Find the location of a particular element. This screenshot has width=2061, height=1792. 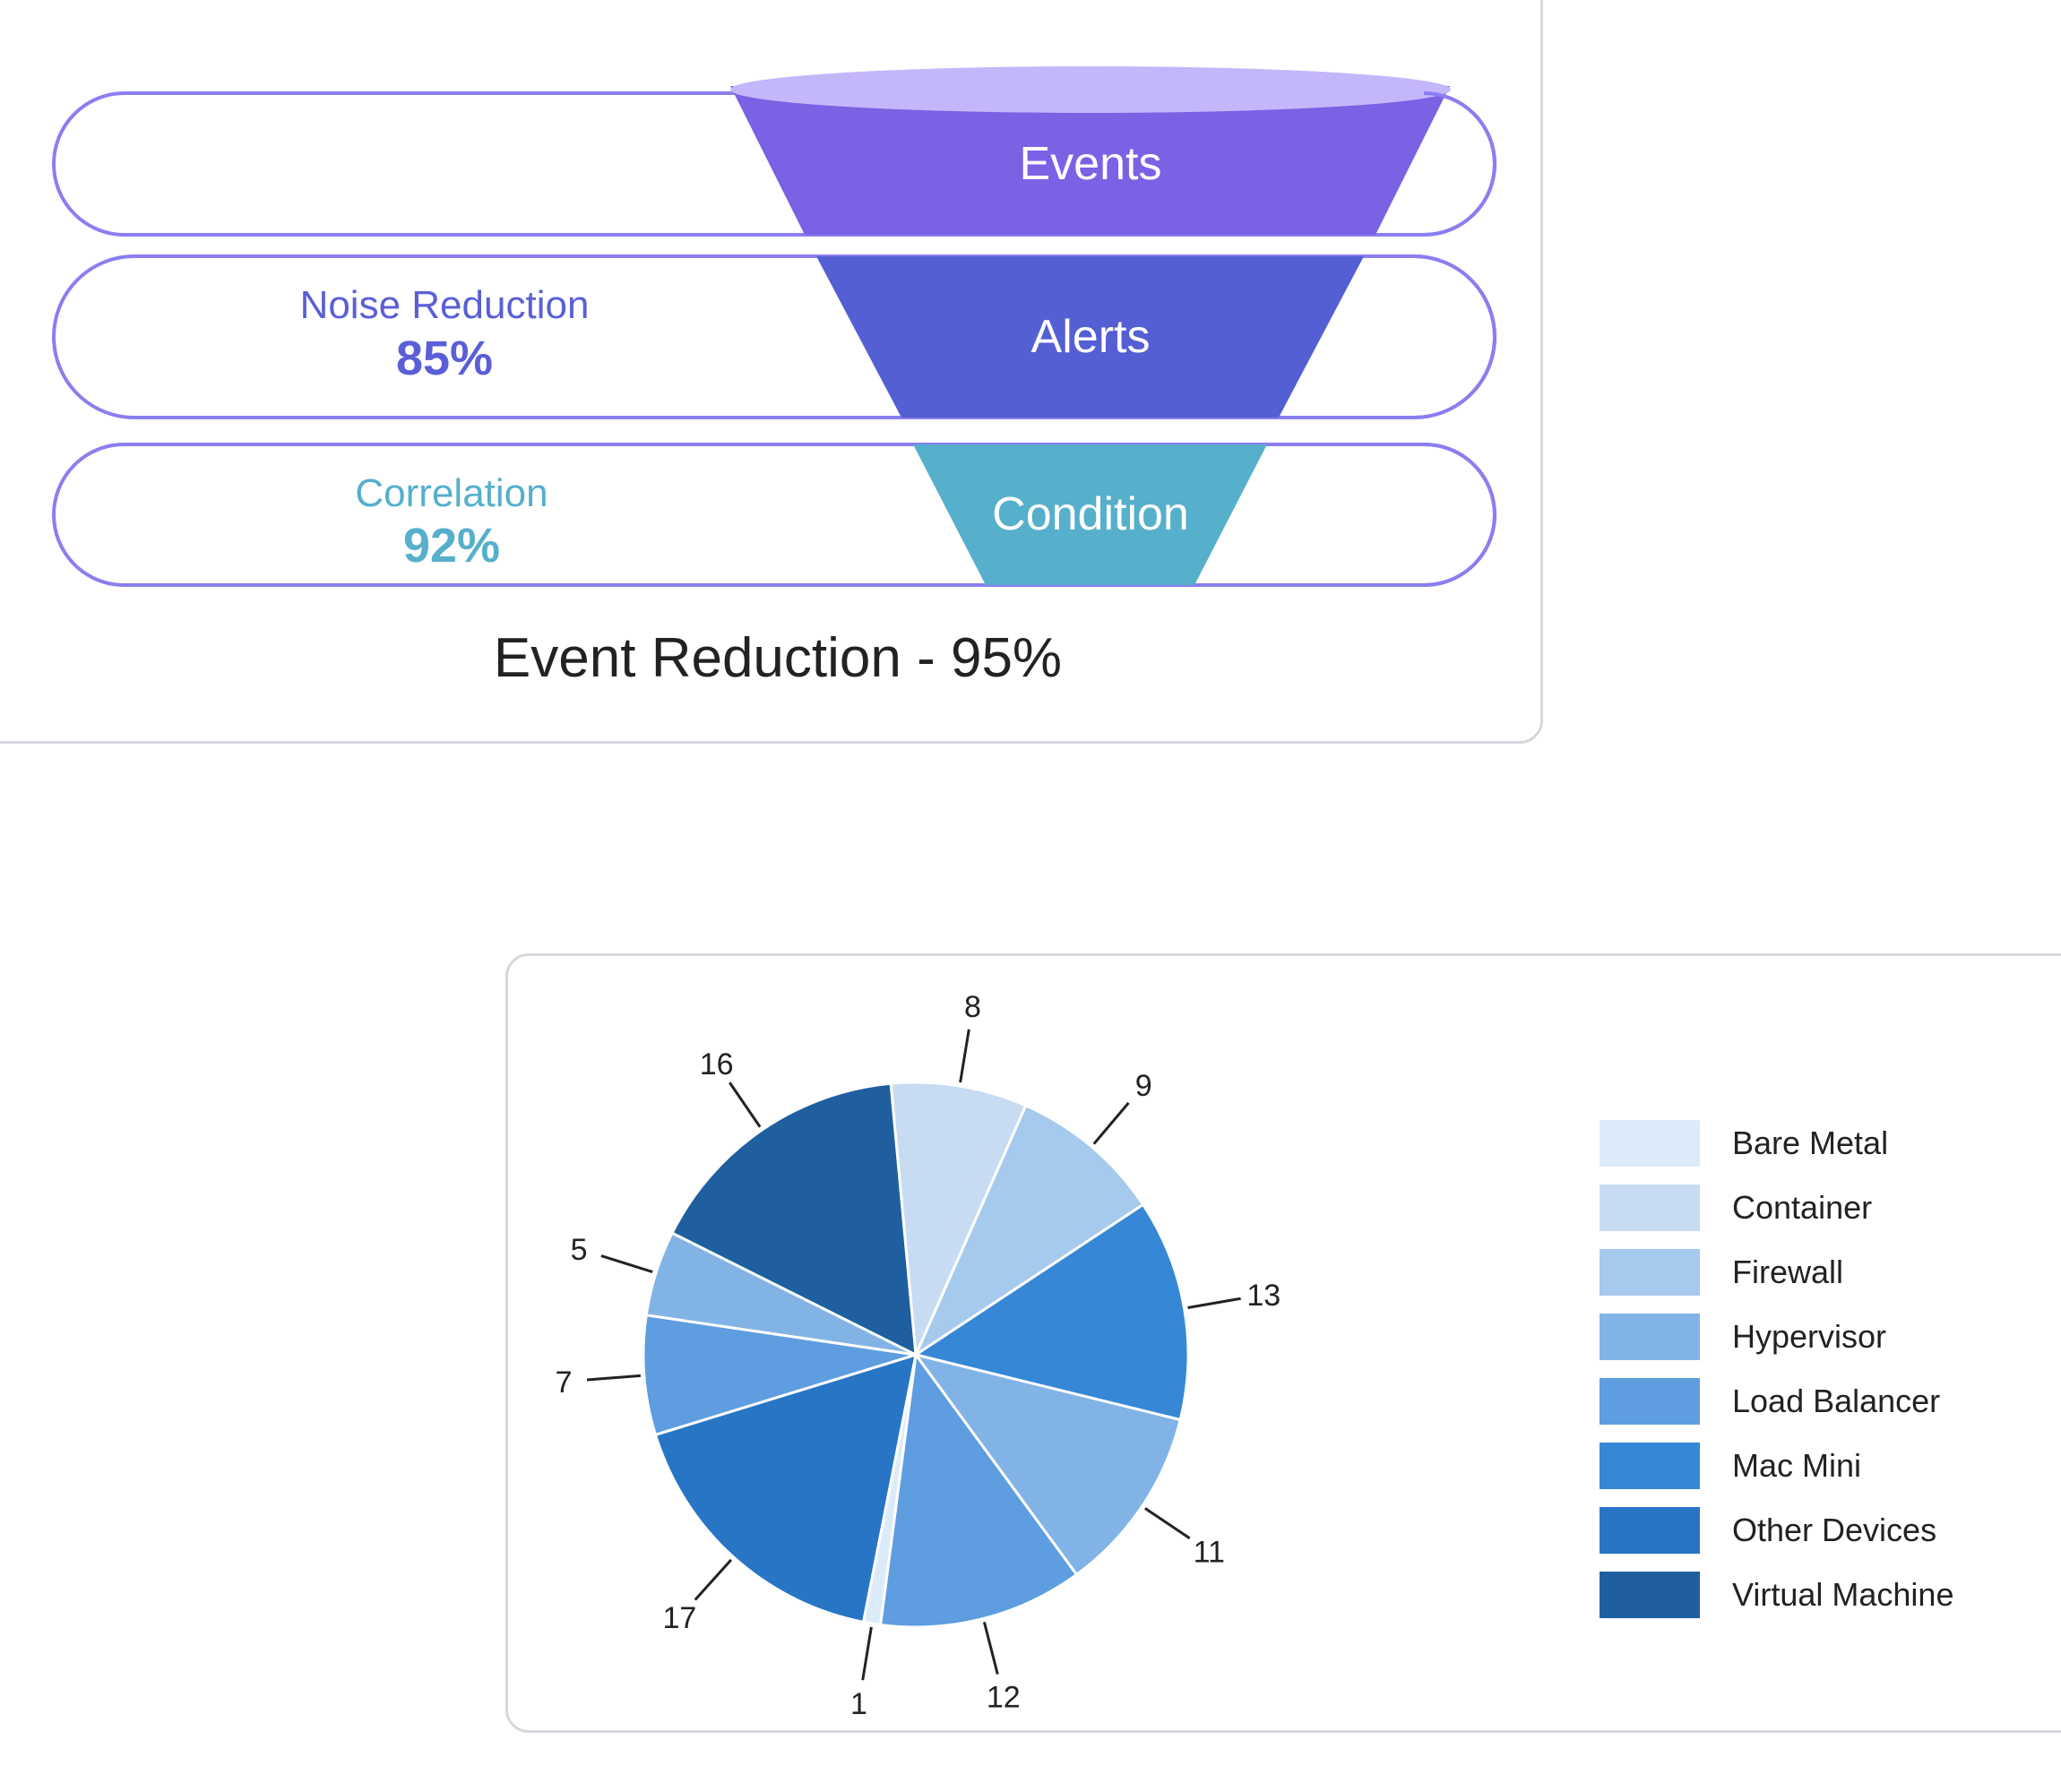

pie-data-label-1: 8 is located at coordinates (972, 1007).